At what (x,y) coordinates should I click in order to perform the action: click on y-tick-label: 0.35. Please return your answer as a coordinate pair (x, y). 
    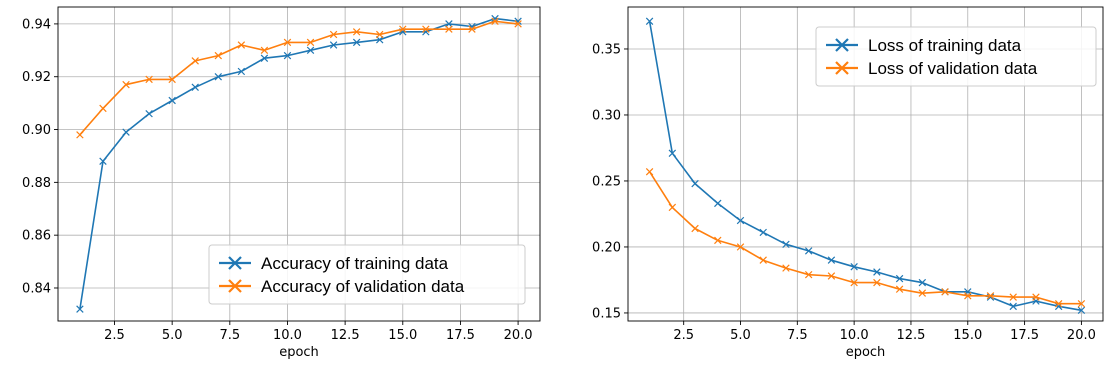
    Looking at the image, I should click on (606, 49).